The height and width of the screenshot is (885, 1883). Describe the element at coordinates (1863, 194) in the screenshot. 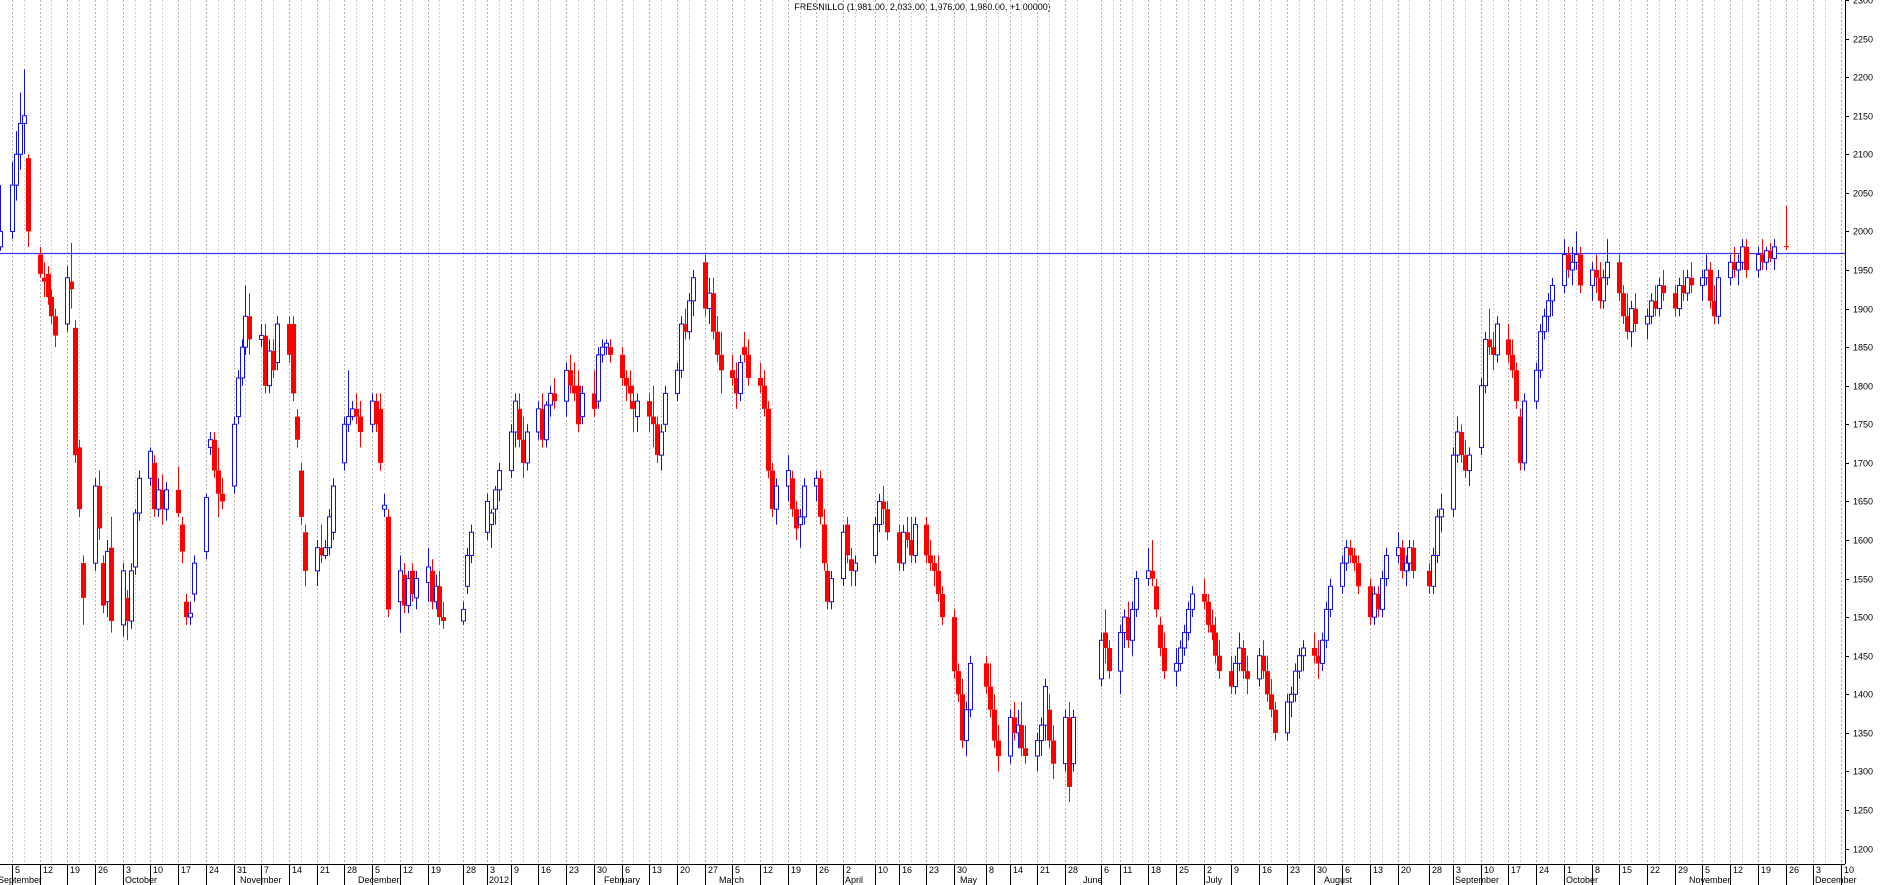

I see `y-tick-label: 2050` at that location.